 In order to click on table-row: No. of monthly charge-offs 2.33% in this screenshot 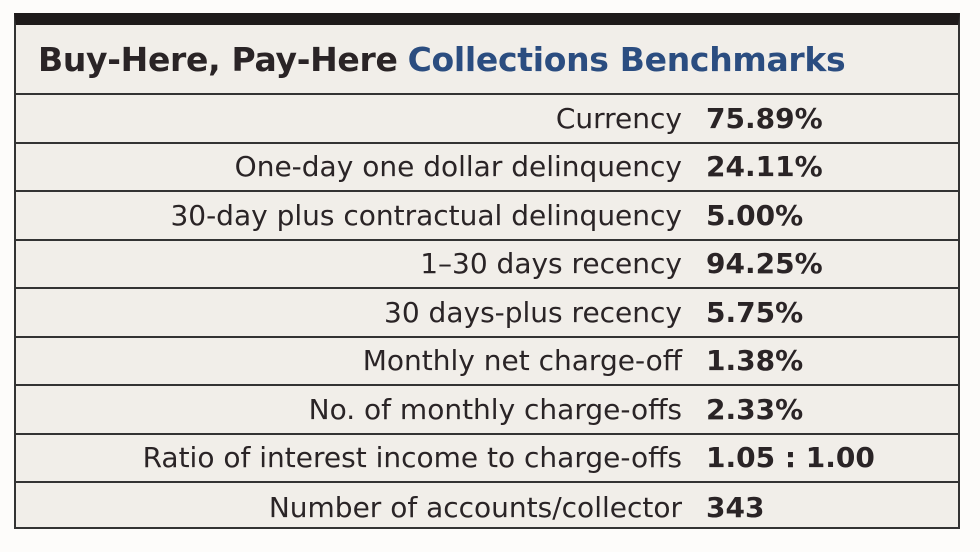, I will do `click(487, 410)`.